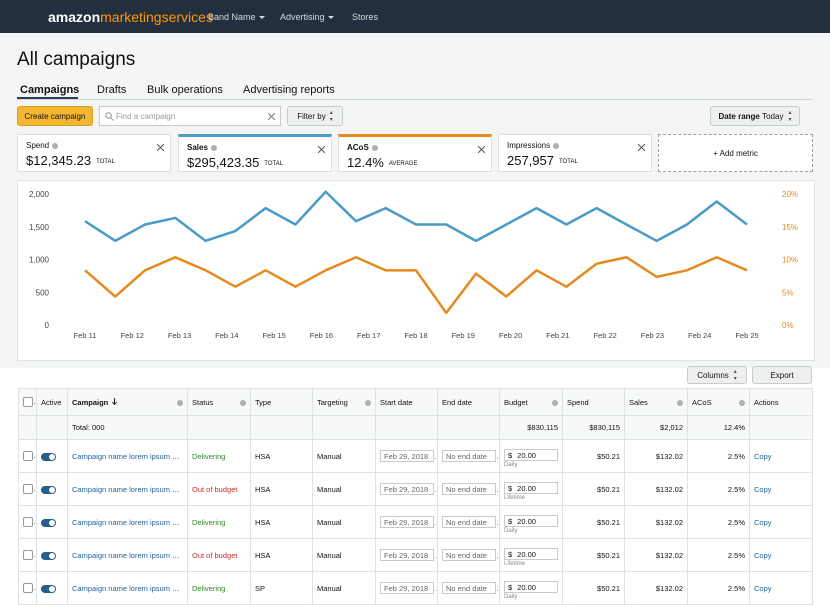  What do you see at coordinates (575, 153) in the screenshot?
I see `metric-card: Impressions 257,957 TOTAL` at bounding box center [575, 153].